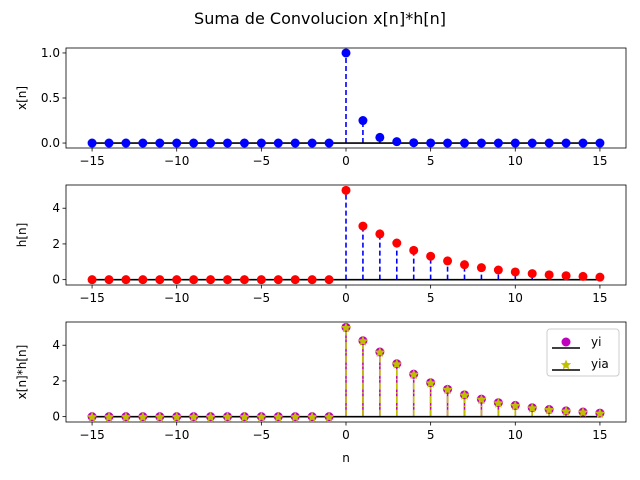 The width and height of the screenshot is (640, 480). I want to click on x-axis-label: n, so click(346, 458).